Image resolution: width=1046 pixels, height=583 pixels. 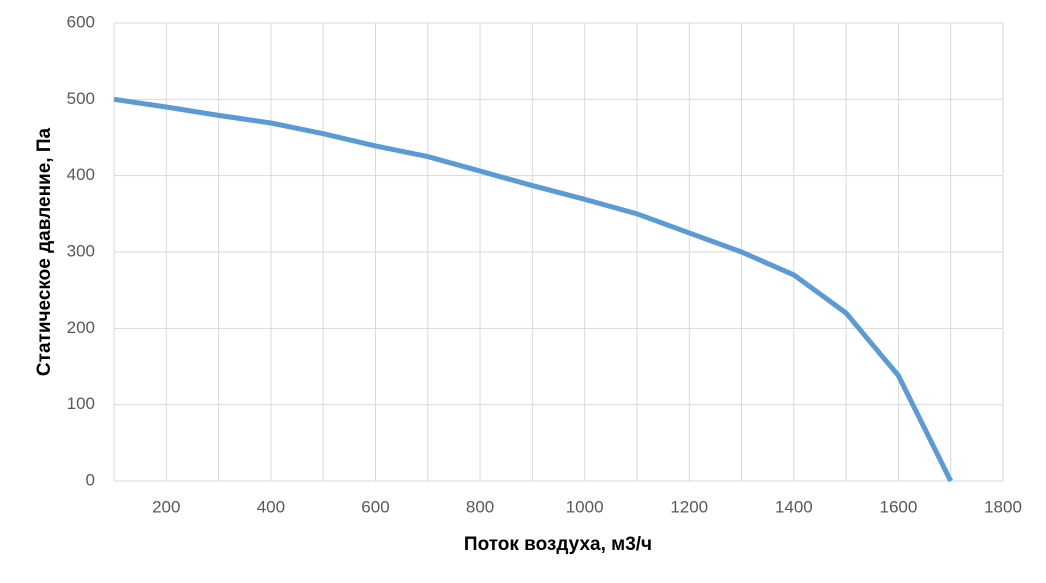 What do you see at coordinates (81, 327) in the screenshot?
I see `y-tick-label: 200` at bounding box center [81, 327].